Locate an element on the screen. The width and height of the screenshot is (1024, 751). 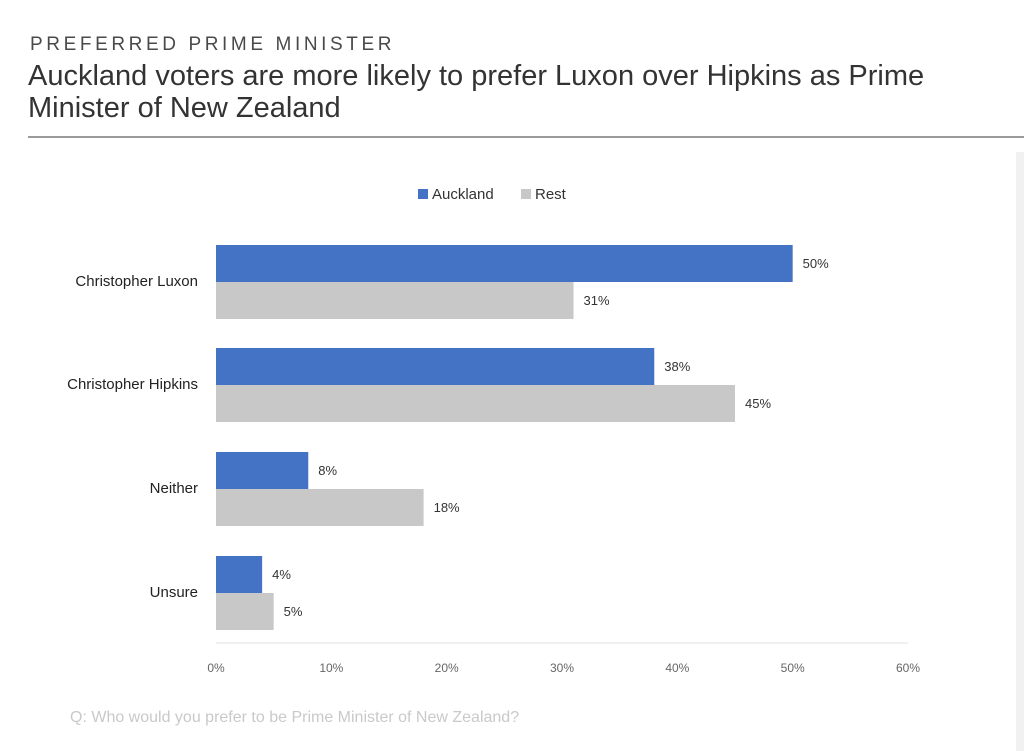
data-label-rest: 5% is located at coordinates (293, 611).